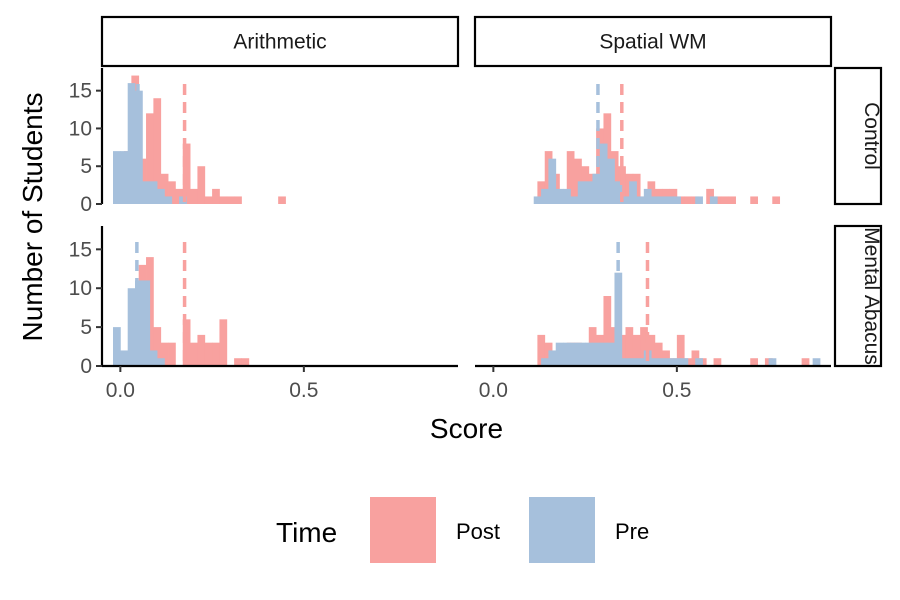 The width and height of the screenshot is (900, 600). I want to click on strip-row-label: Control, so click(871, 136).